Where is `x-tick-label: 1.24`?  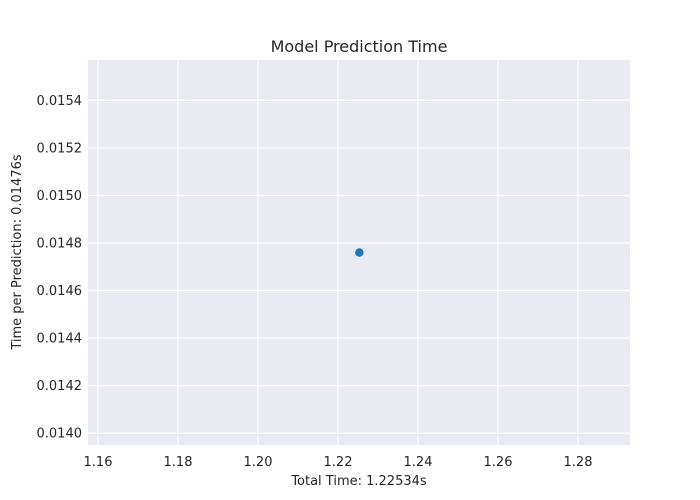
x-tick-label: 1.24 is located at coordinates (418, 462).